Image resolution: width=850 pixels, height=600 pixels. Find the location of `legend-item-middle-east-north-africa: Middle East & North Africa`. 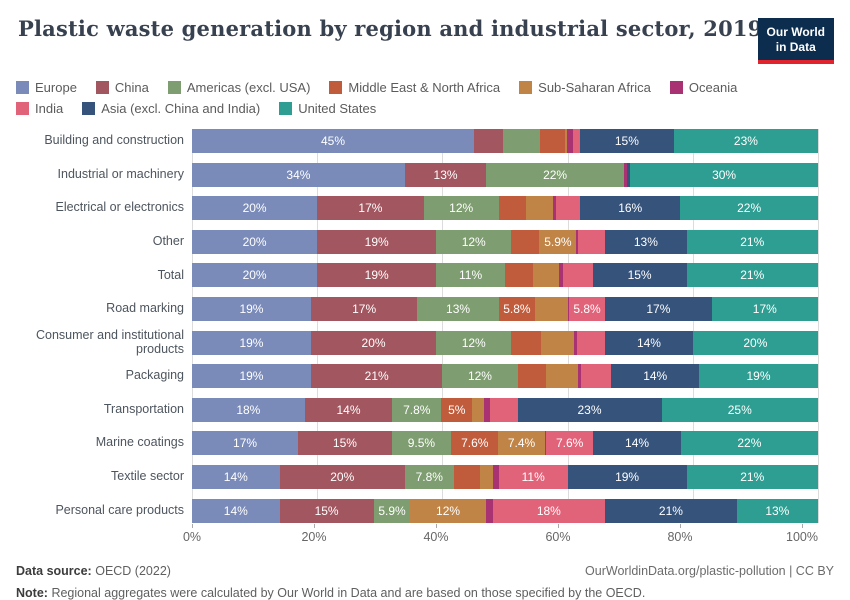

legend-item-middle-east-north-africa: Middle East & North Africa is located at coordinates (414, 87).